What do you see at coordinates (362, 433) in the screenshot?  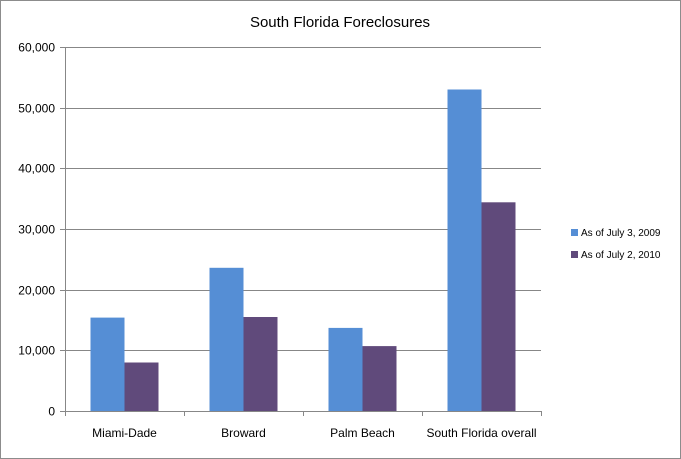 I see `x-tick-label: Palm Beach` at bounding box center [362, 433].